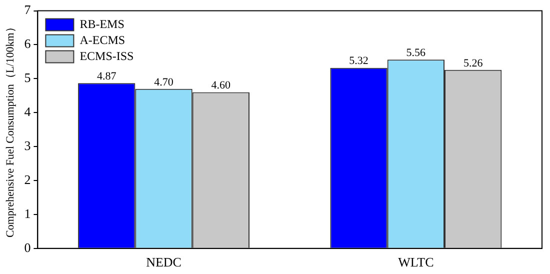  I want to click on y-tick-label: 7, so click(28, 10).